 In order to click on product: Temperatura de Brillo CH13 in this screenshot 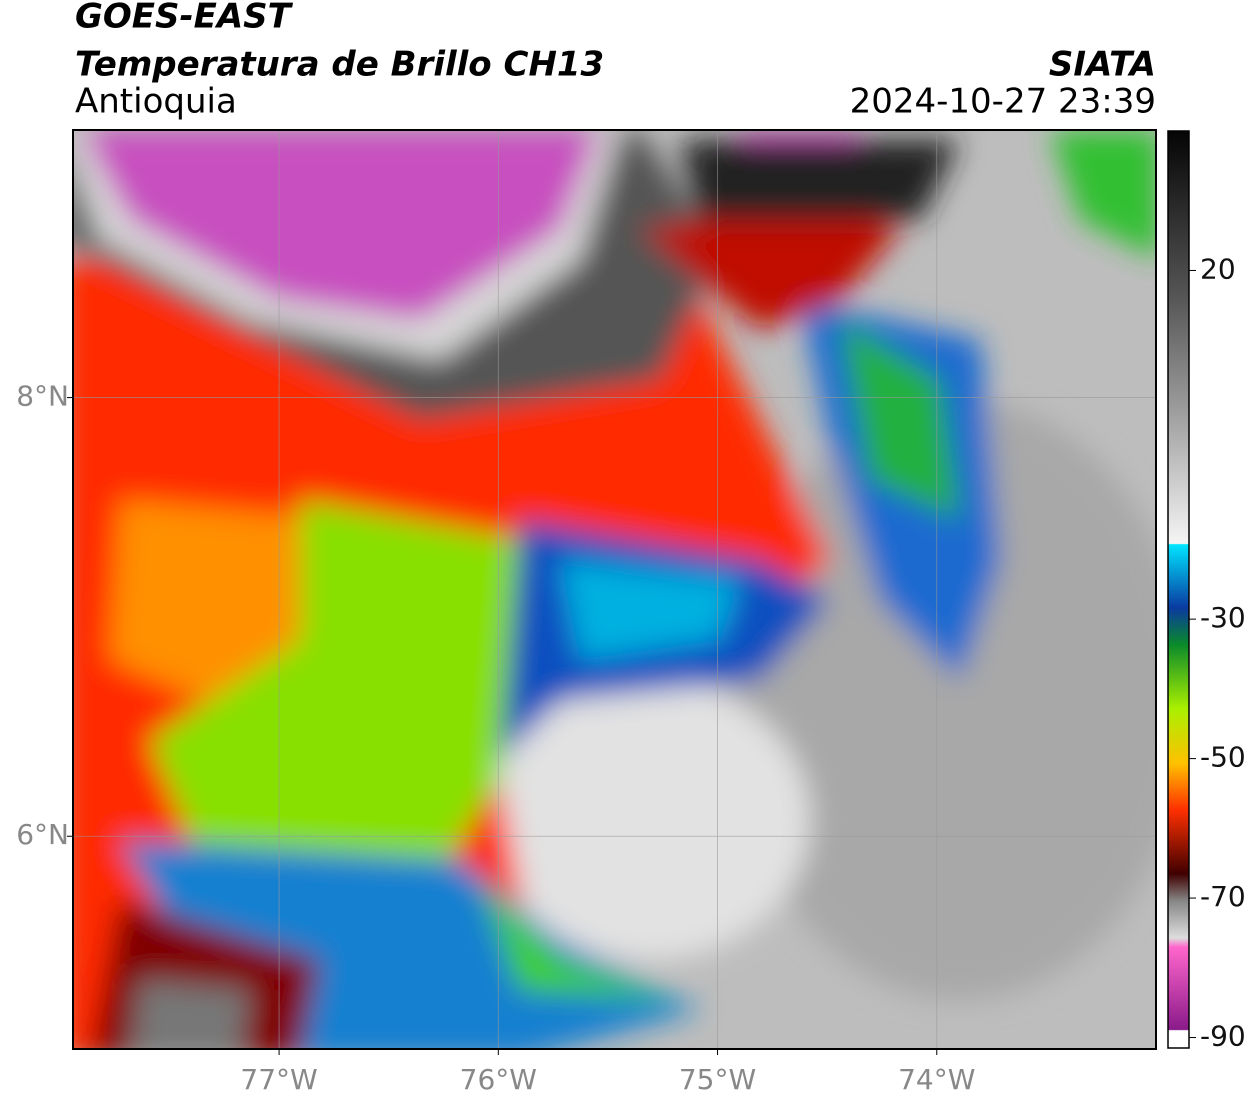, I will do `click(339, 65)`.